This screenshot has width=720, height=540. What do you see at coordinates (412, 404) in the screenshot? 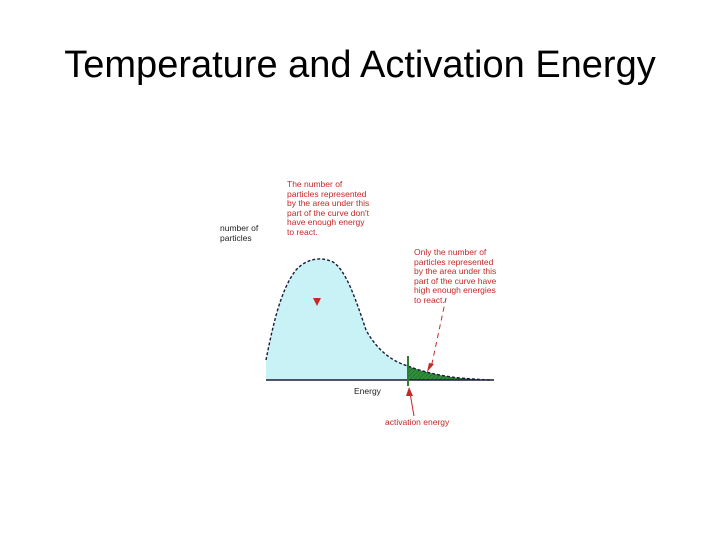
I see `activation-pointer-line` at bounding box center [412, 404].